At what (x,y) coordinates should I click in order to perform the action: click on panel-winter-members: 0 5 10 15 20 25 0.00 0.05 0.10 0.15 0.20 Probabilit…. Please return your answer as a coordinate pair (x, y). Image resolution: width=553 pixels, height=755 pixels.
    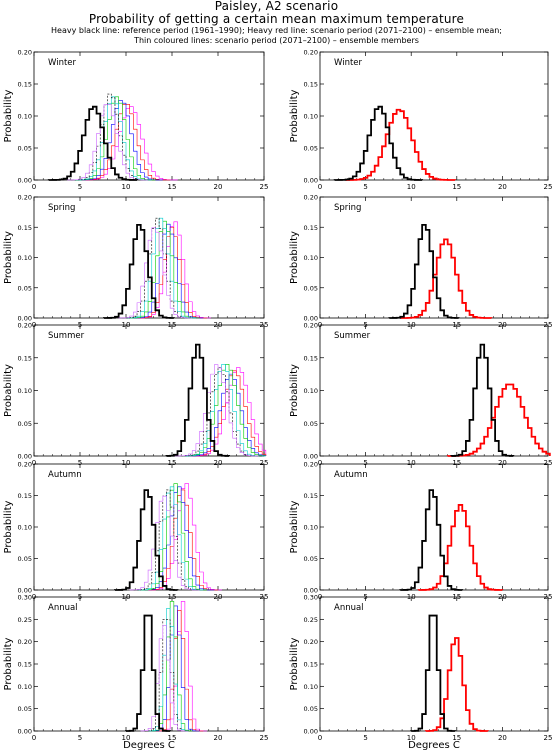
    Looking at the image, I should click on (135, 120).